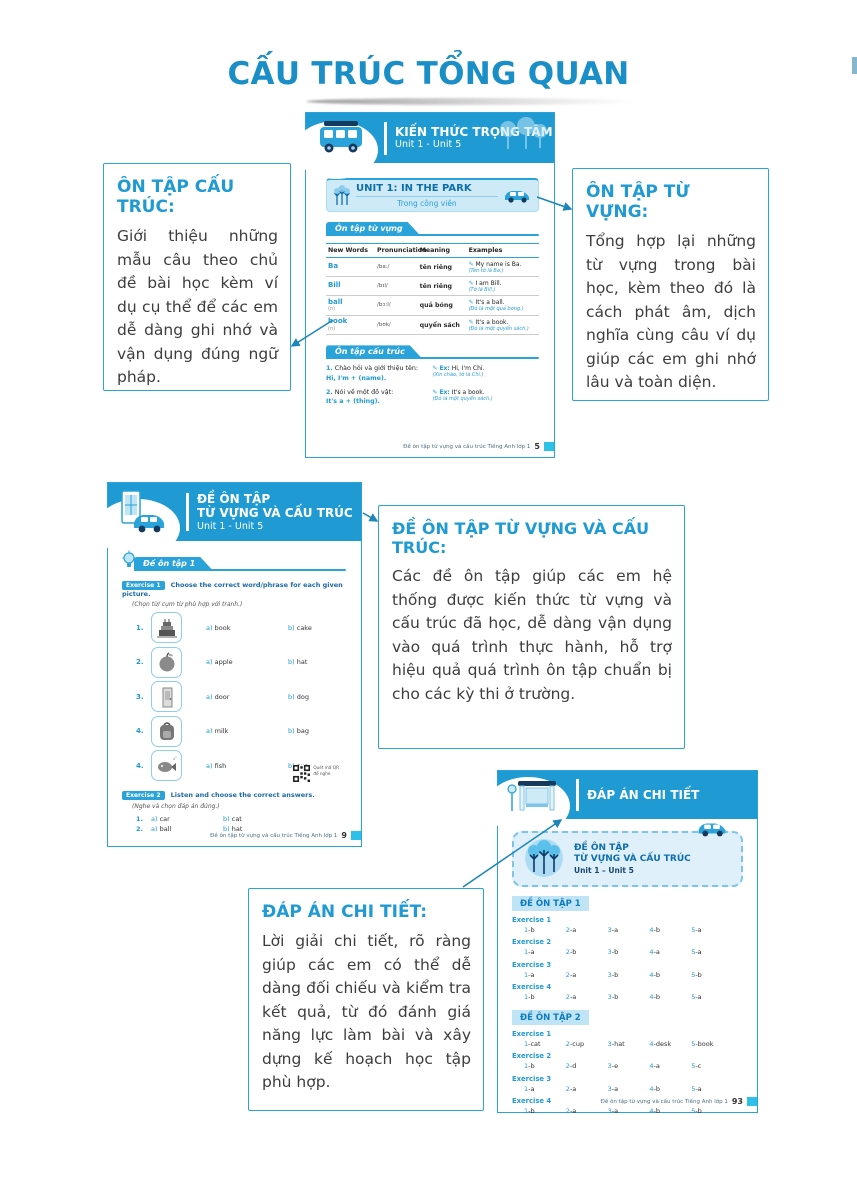 This screenshot has width=857, height=1200. I want to click on structure-label: Chào hỏi và giới thiệu tên:, so click(376, 369).